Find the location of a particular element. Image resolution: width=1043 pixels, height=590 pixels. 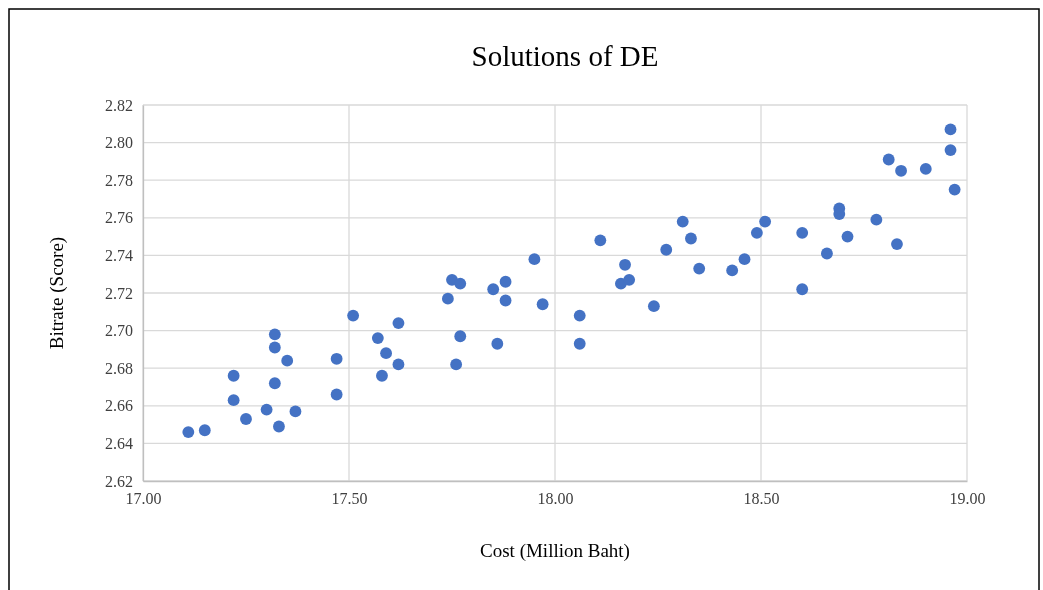

x-tick-label: 17.50 is located at coordinates (349, 499).